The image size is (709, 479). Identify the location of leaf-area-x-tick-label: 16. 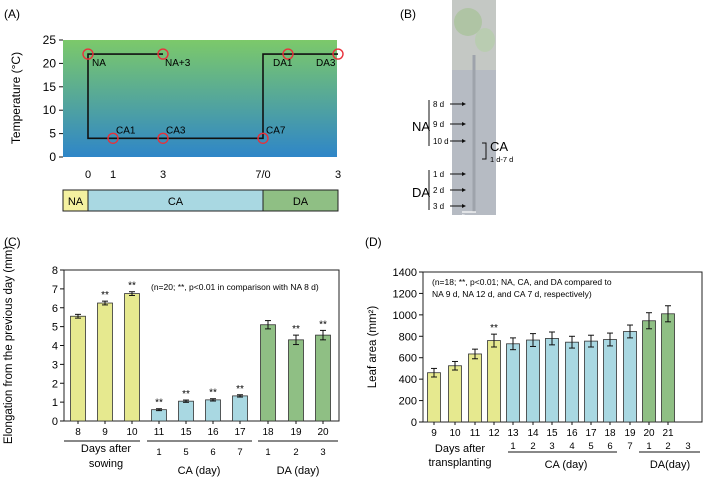
(572, 433).